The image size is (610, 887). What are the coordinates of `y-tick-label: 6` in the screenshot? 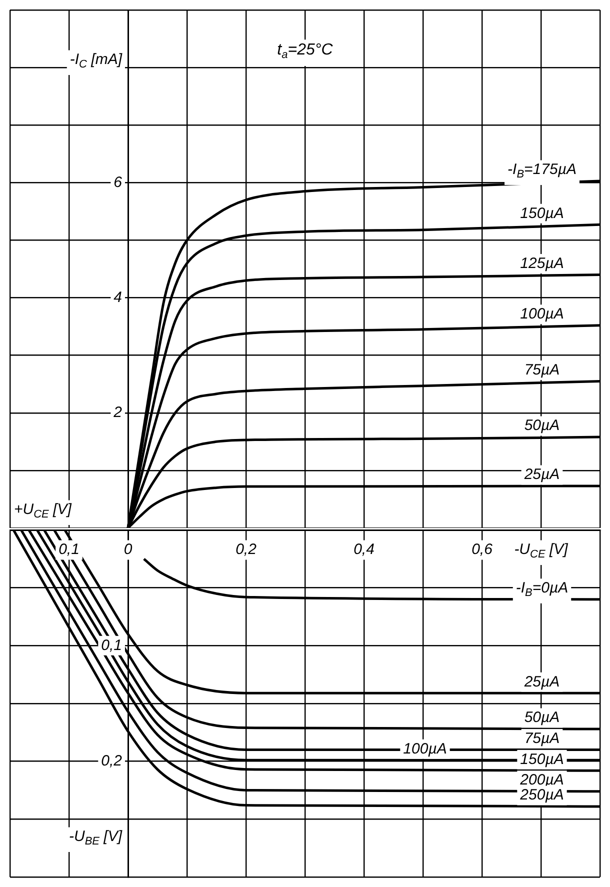 It's located at (118, 182).